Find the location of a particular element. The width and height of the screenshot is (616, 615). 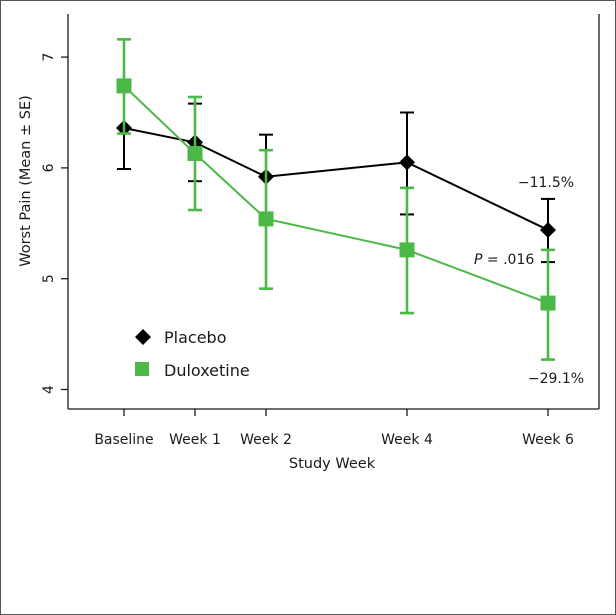

series-line is located at coordinates (336, 179).